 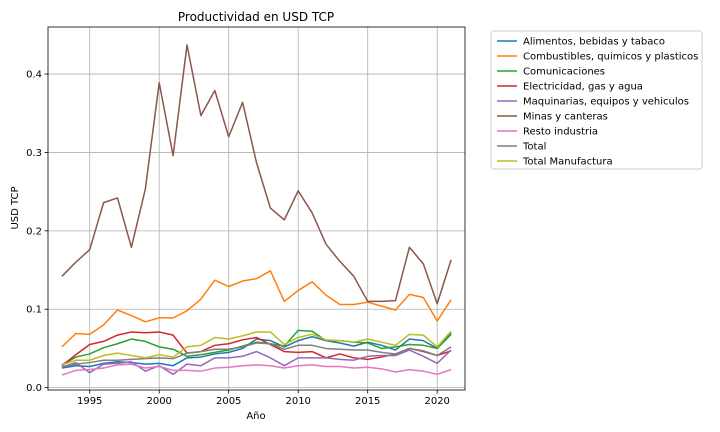 I want to click on x-tick-label: 2010, so click(x=297, y=401).